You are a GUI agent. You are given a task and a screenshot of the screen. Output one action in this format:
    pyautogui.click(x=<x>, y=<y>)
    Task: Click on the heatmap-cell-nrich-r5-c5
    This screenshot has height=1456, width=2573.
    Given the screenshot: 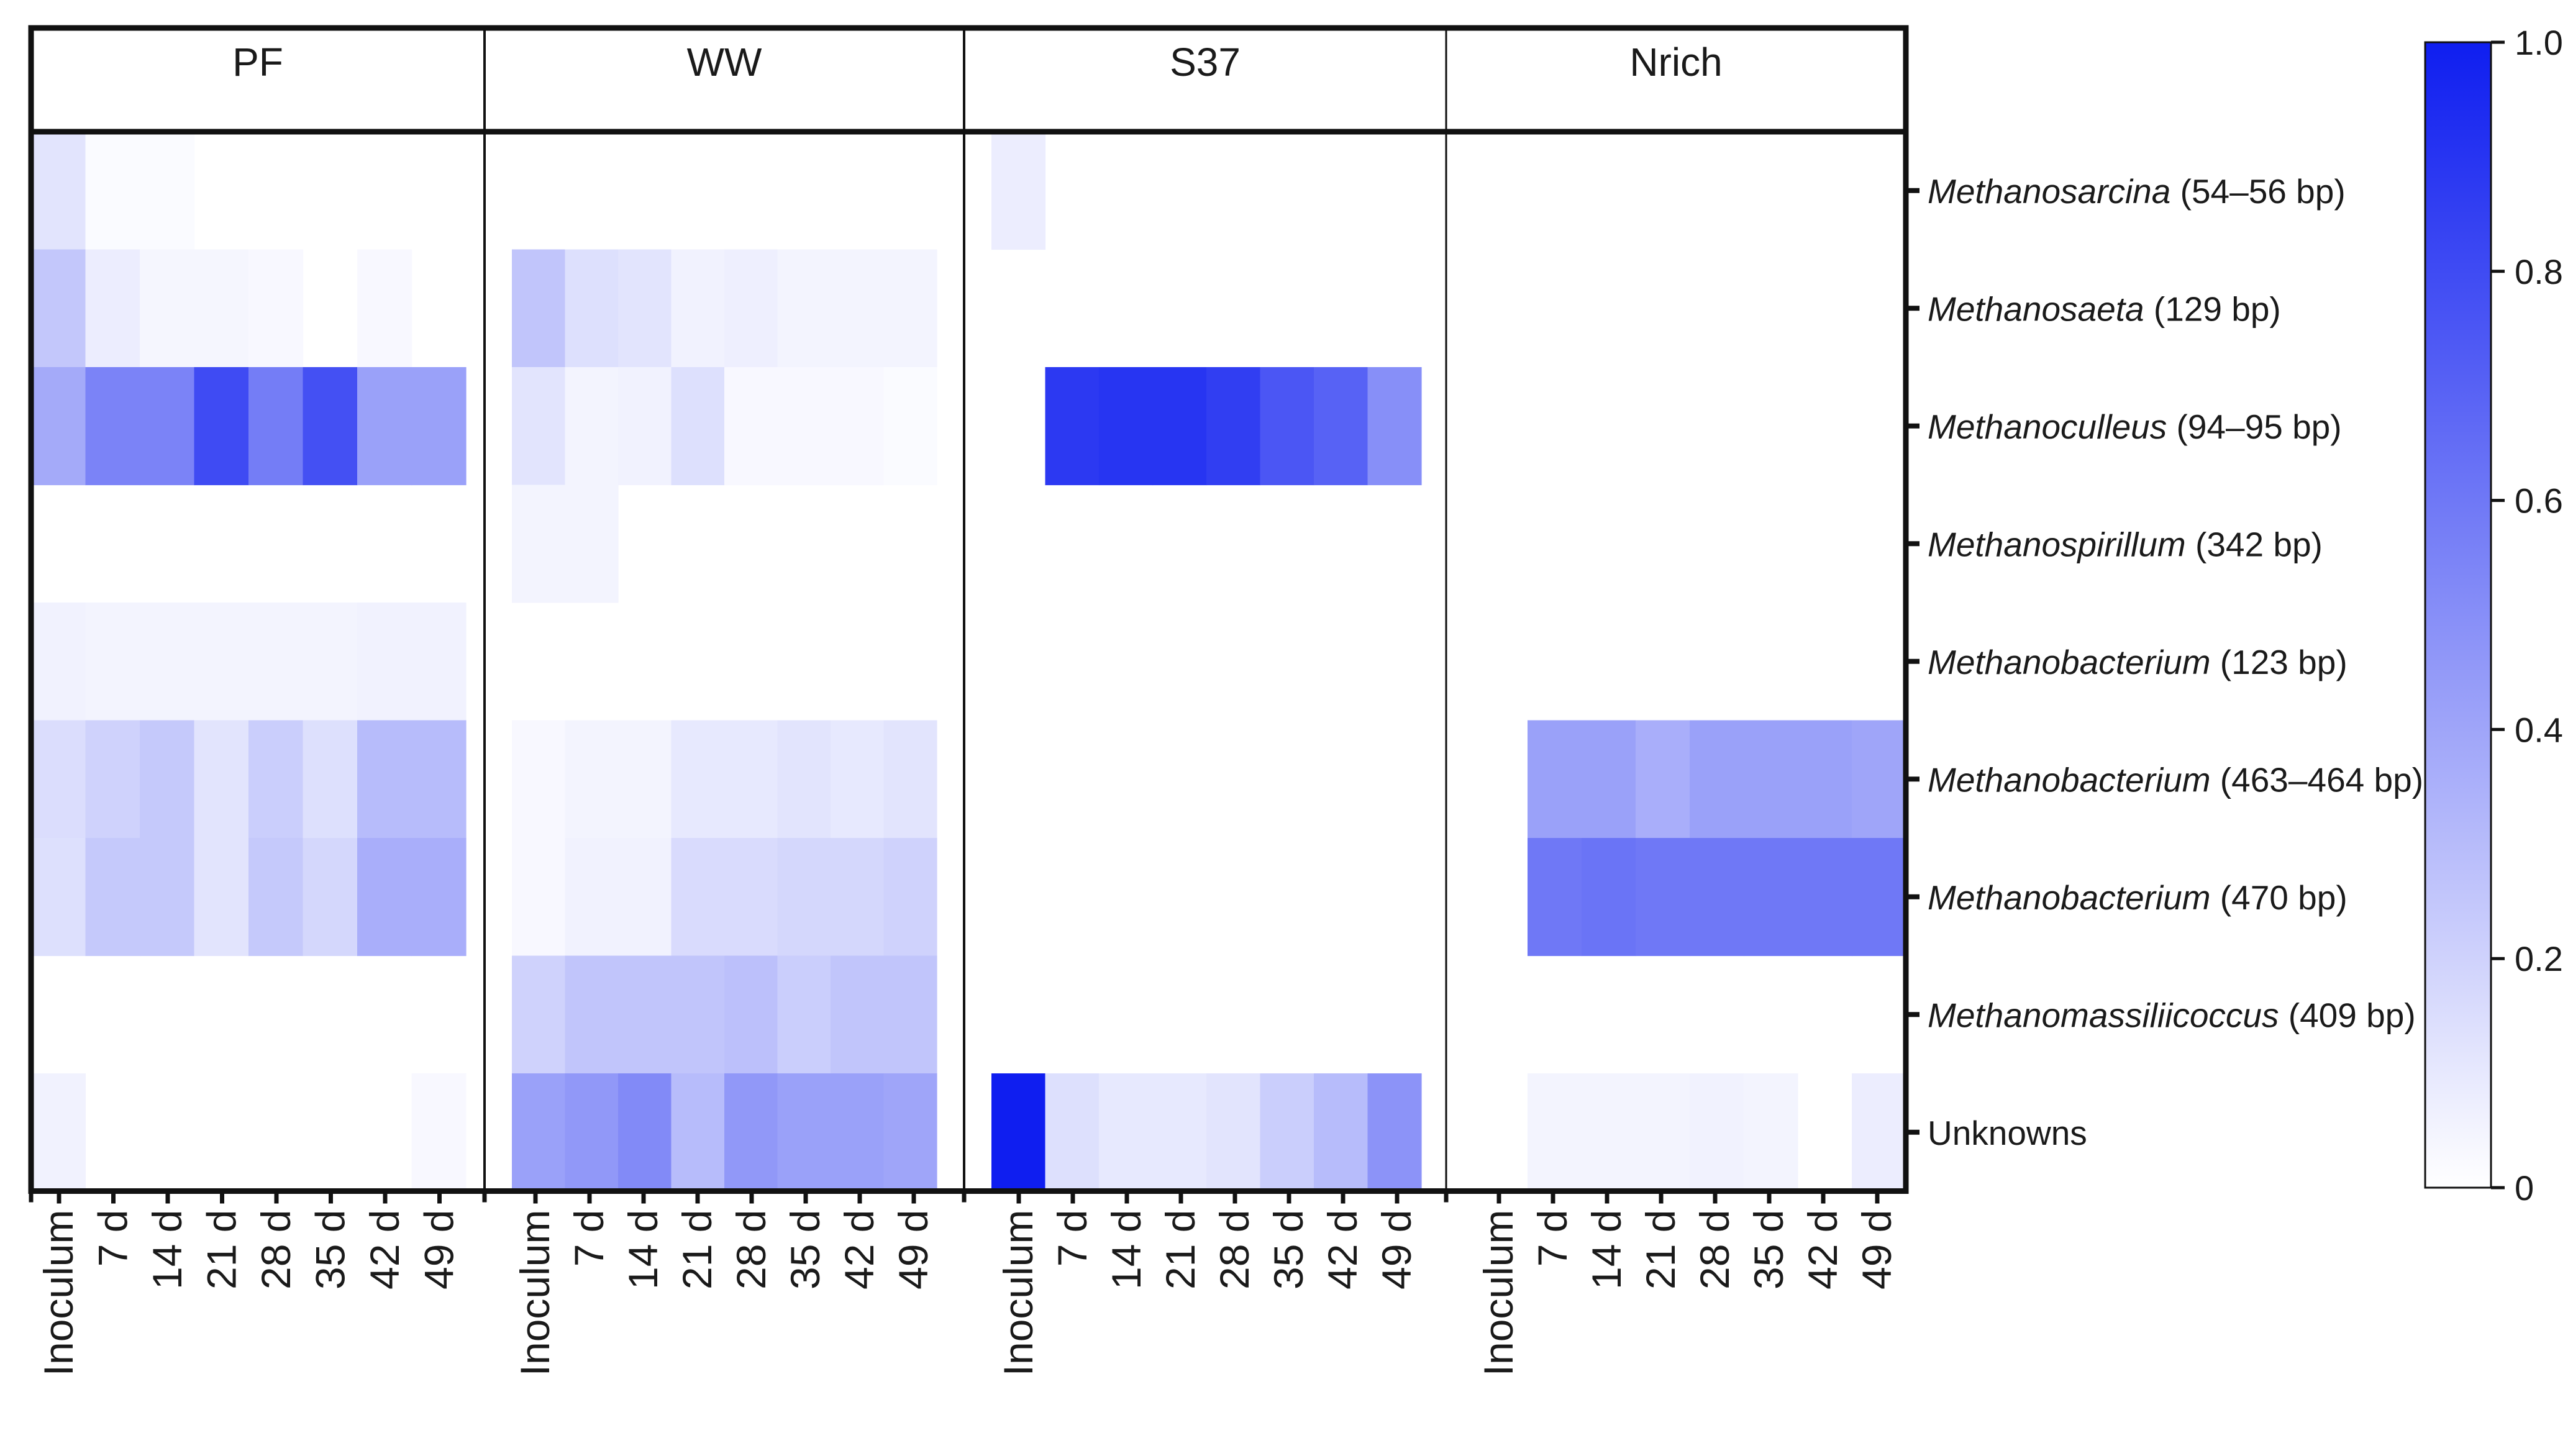 What is the action you would take?
    pyautogui.click(x=1771, y=779)
    